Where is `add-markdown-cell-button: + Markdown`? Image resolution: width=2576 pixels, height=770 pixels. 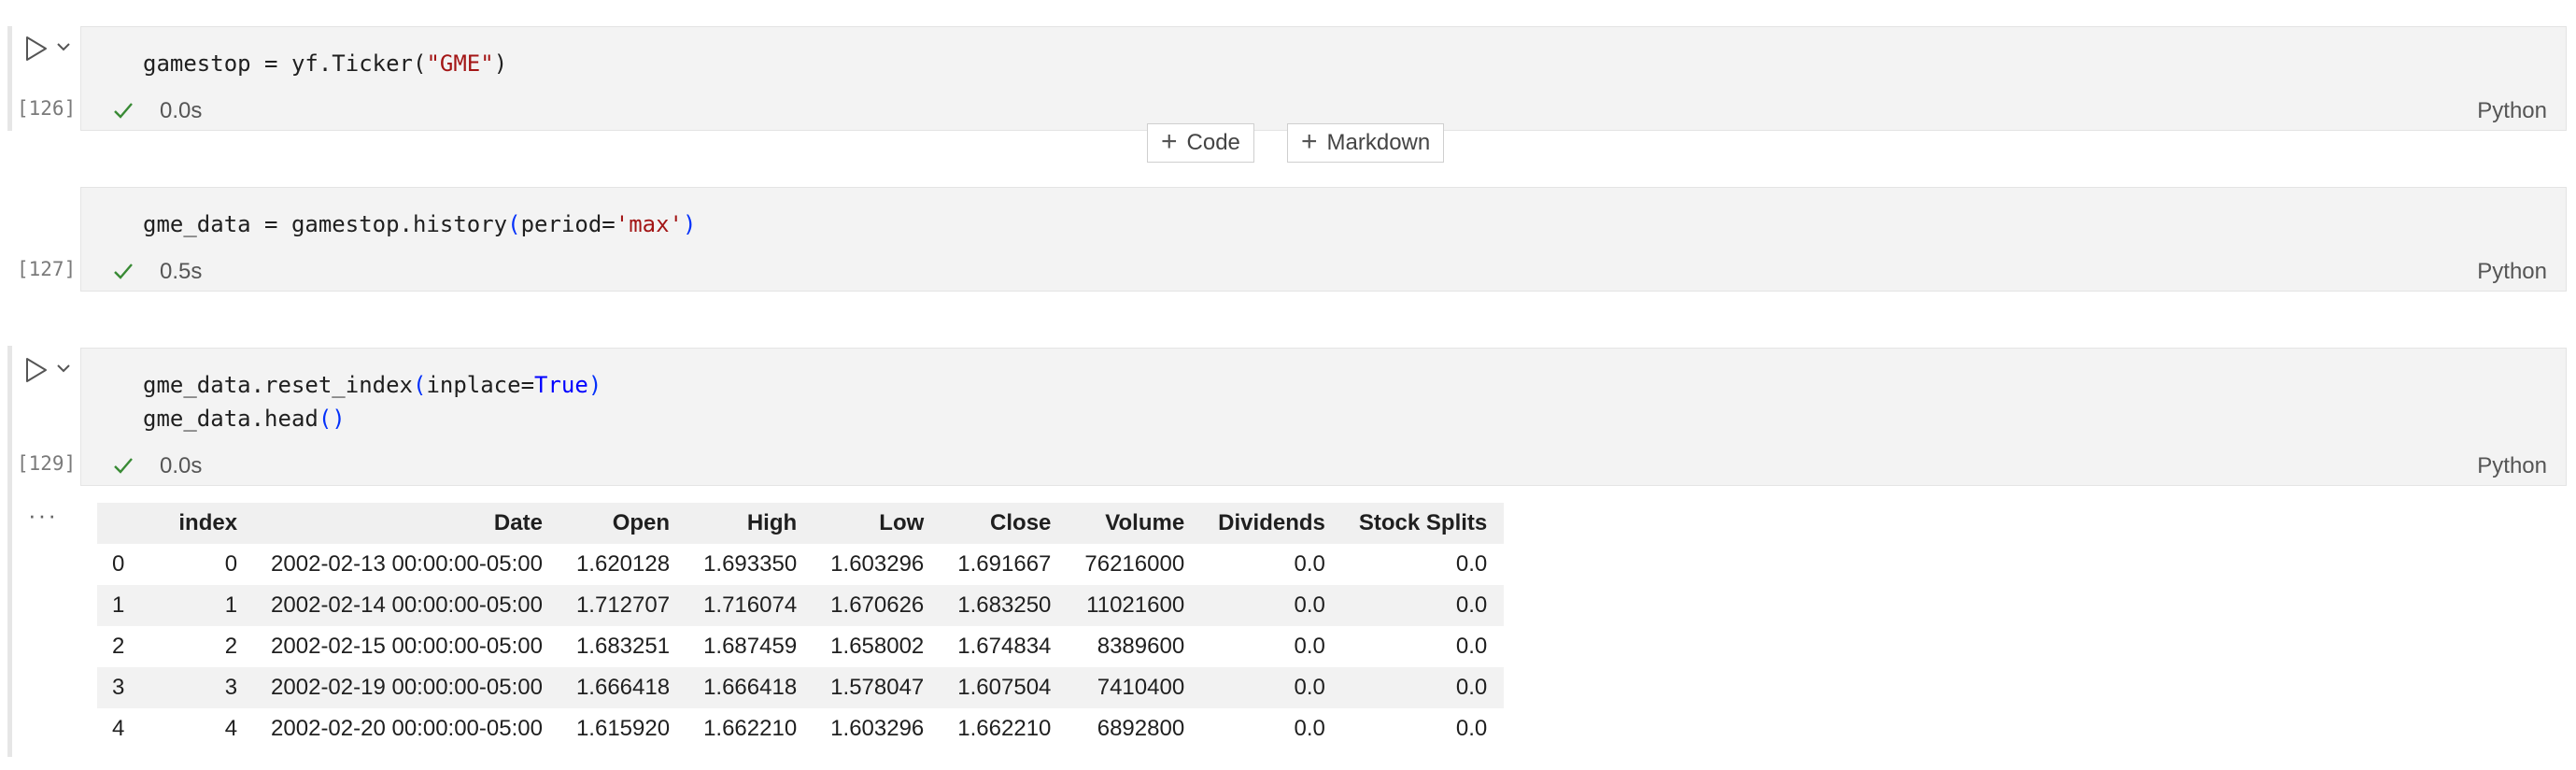
add-markdown-cell-button: + Markdown is located at coordinates (1366, 143).